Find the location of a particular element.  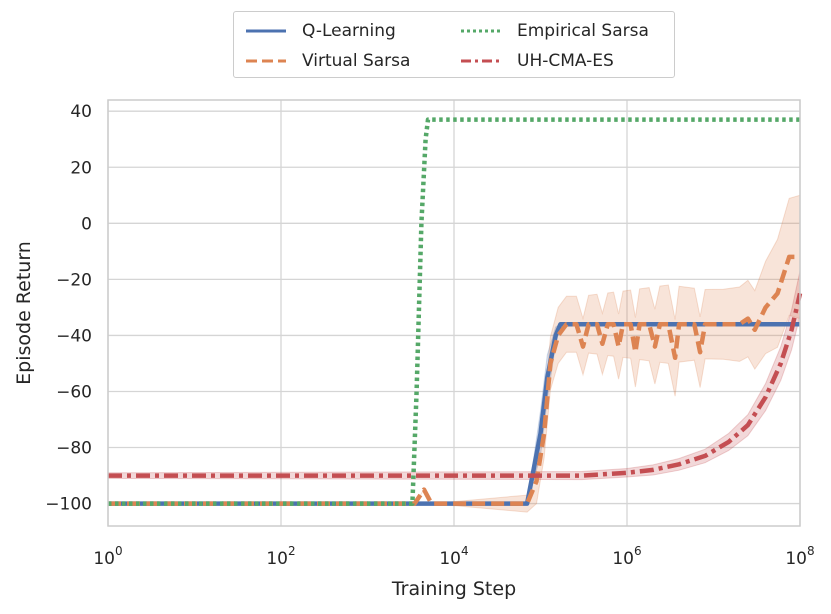

legend-item-q-learning: Q-Learning is located at coordinates (321, 31).